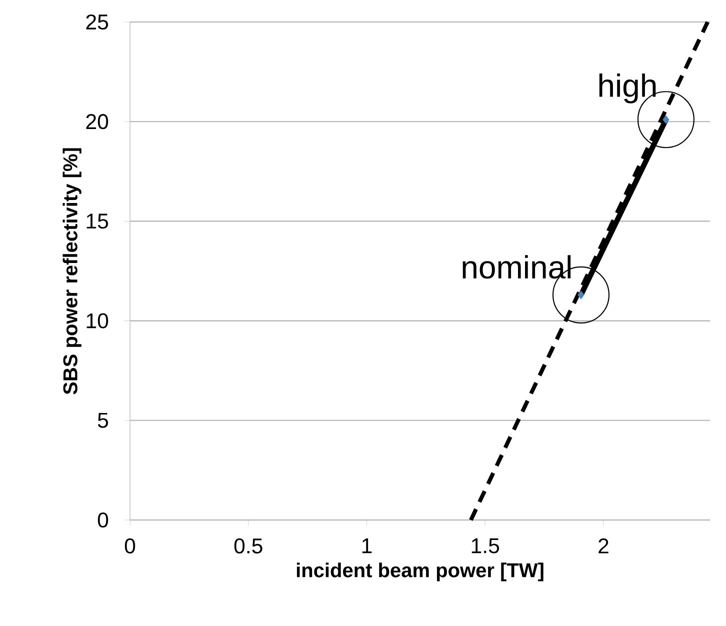 The image size is (726, 626). I want to click on y-tick-label: 20, so click(97, 122).